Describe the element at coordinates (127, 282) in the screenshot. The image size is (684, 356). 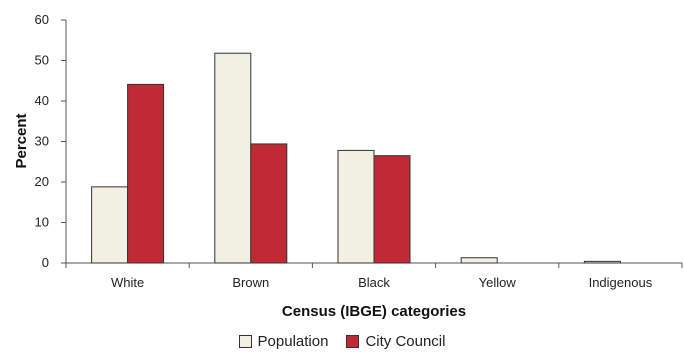
I see `x-tick-label: White` at that location.